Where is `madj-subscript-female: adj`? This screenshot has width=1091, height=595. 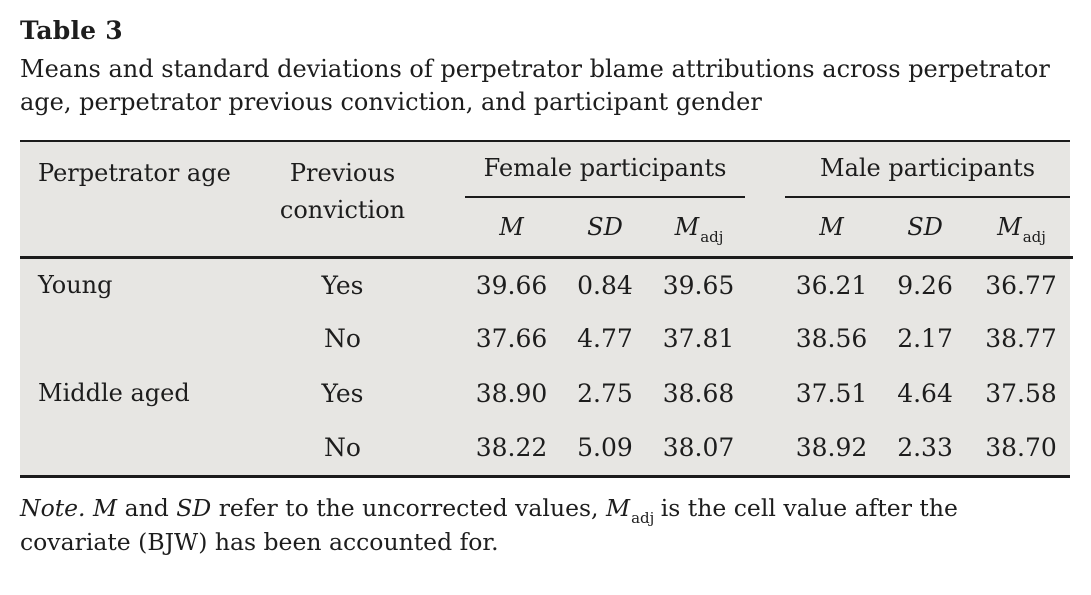 madj-subscript-female: adj is located at coordinates (712, 236).